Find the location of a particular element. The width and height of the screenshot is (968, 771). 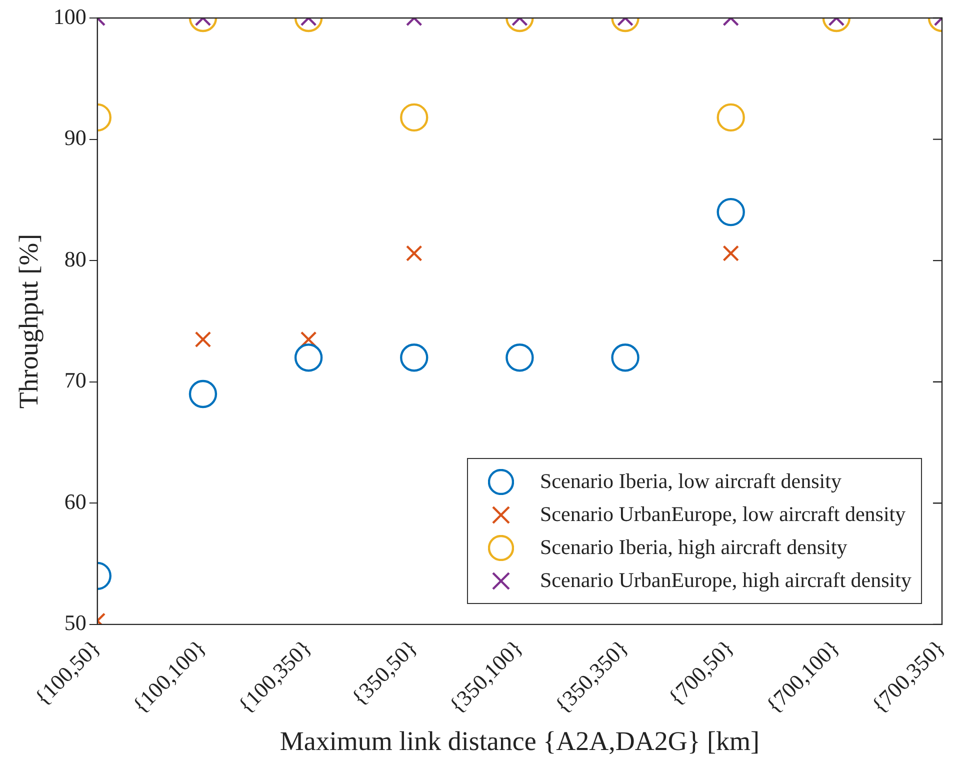

legend-label: Scenario UrbanEurope, low aircraft density is located at coordinates (723, 515).